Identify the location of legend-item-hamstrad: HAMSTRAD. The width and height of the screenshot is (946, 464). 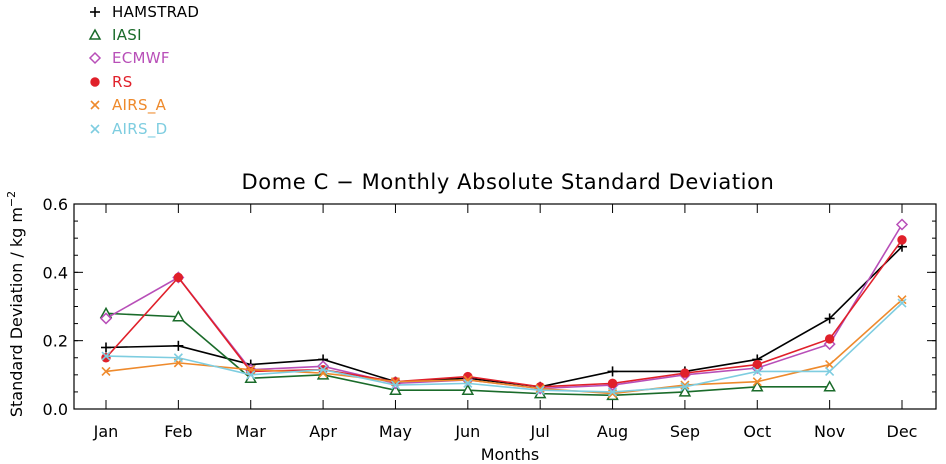
(143, 11).